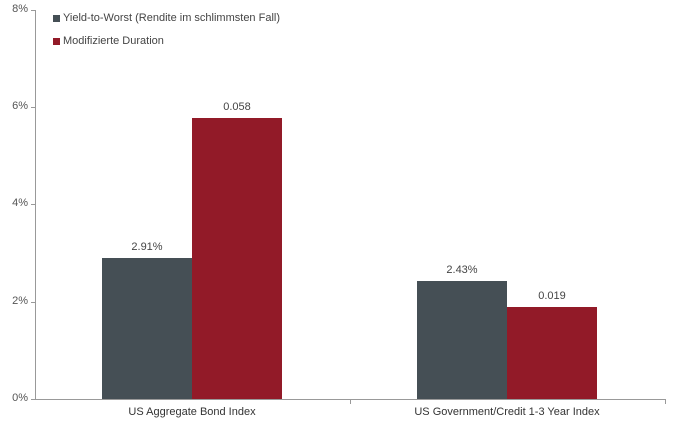 The image size is (680, 422). Describe the element at coordinates (237, 258) in the screenshot. I see `bar-g1-duration` at that location.